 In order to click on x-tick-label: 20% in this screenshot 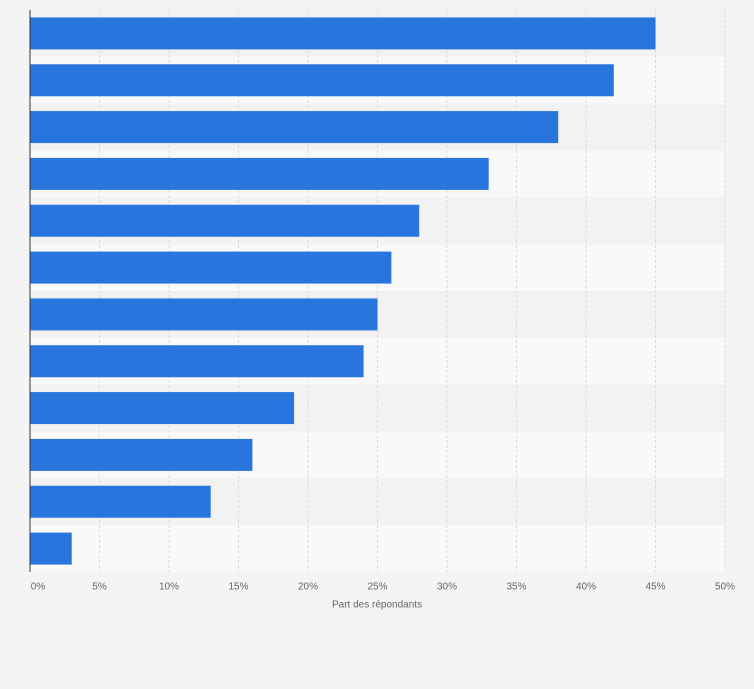, I will do `click(308, 587)`.